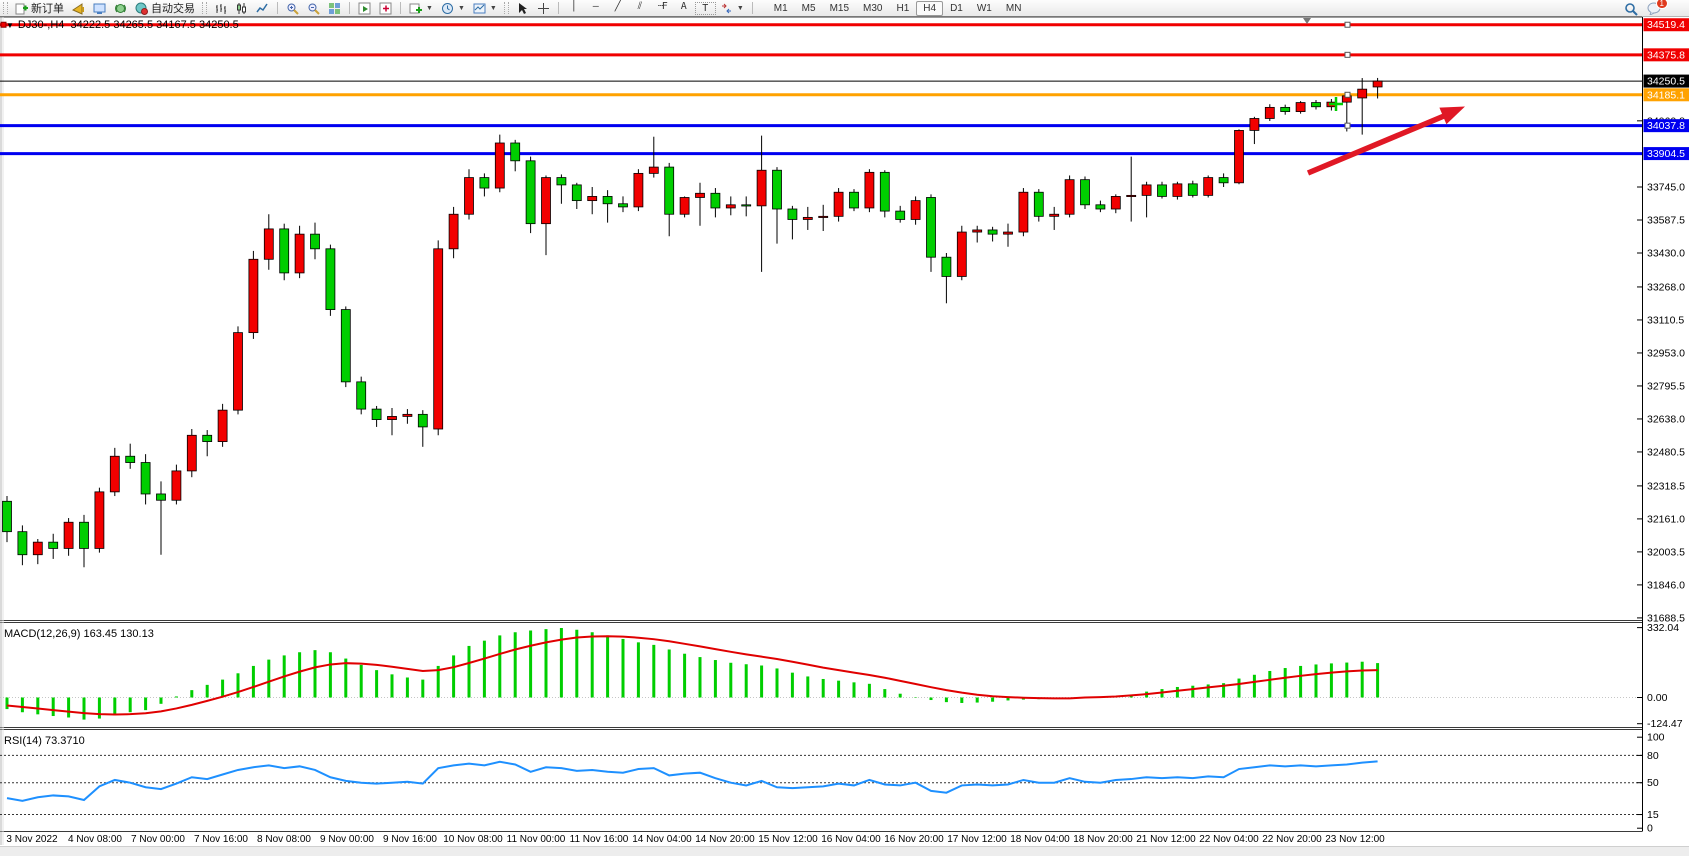  What do you see at coordinates (725, 839) in the screenshot?
I see `svg-text: 14 Nov 20:00` at bounding box center [725, 839].